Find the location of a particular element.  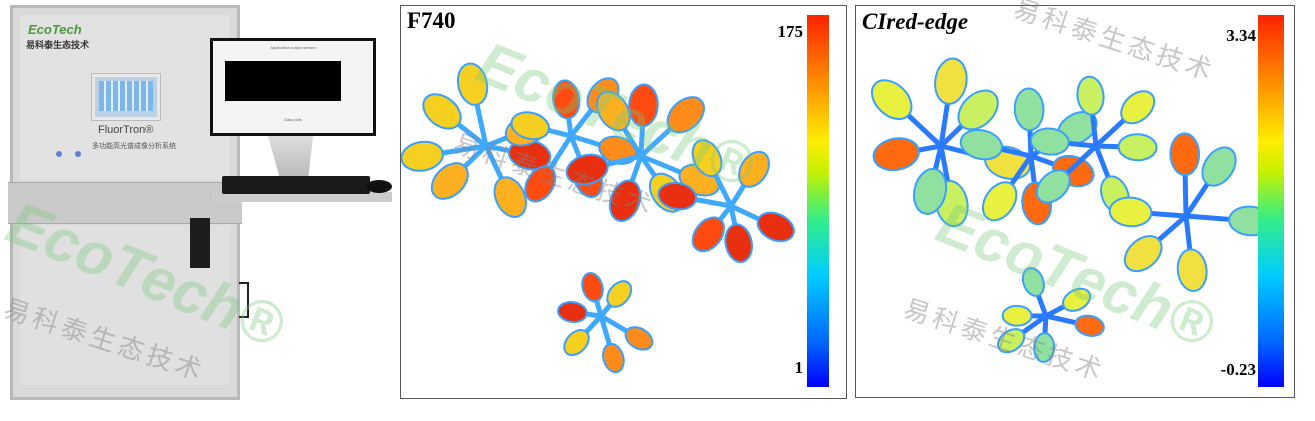

monitor: Application output stream Data plots is located at coordinates (293, 87).